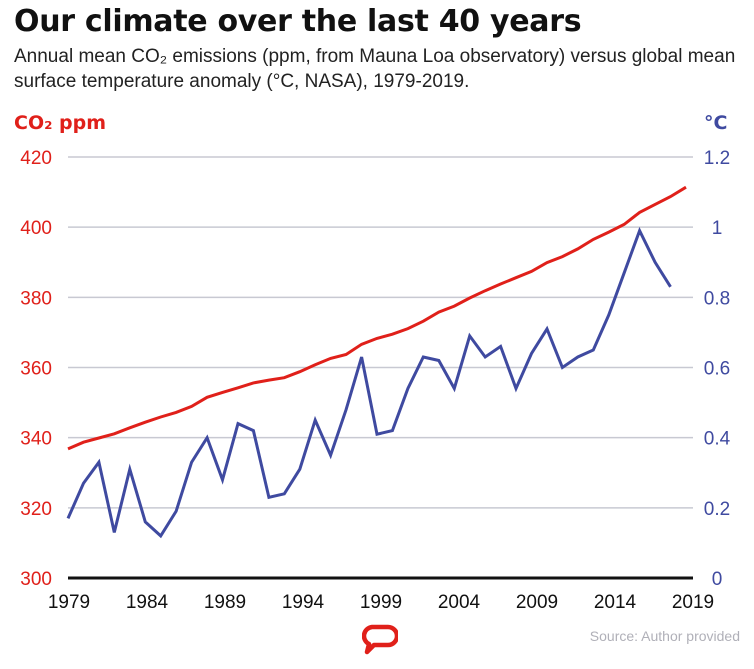  I want to click on left-tick-label: 300, so click(36, 579).